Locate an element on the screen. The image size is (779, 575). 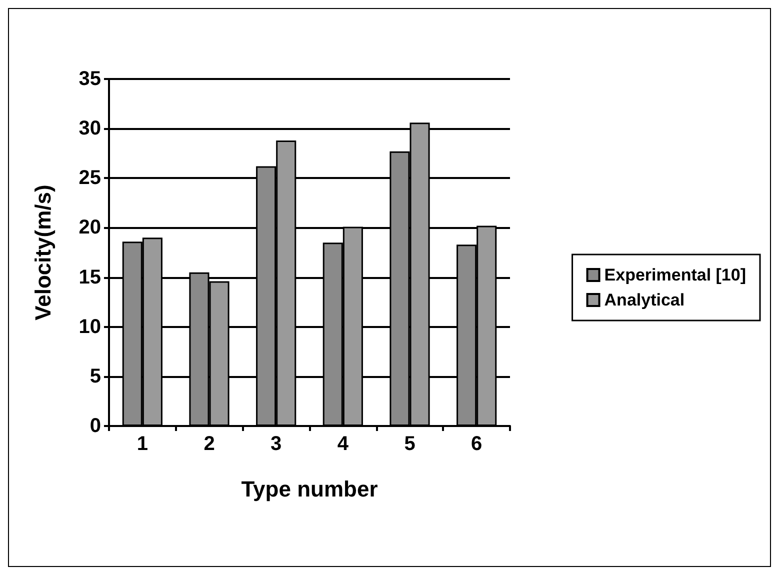
x-tick-label: 6 is located at coordinates (476, 444).